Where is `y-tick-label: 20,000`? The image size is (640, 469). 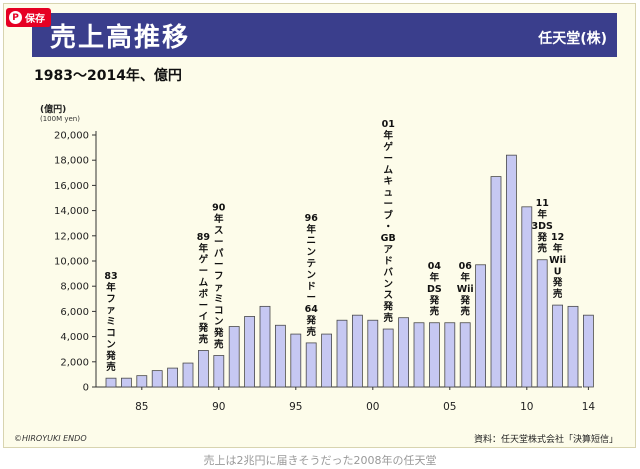
y-tick-label: 20,000 is located at coordinates (71, 136).